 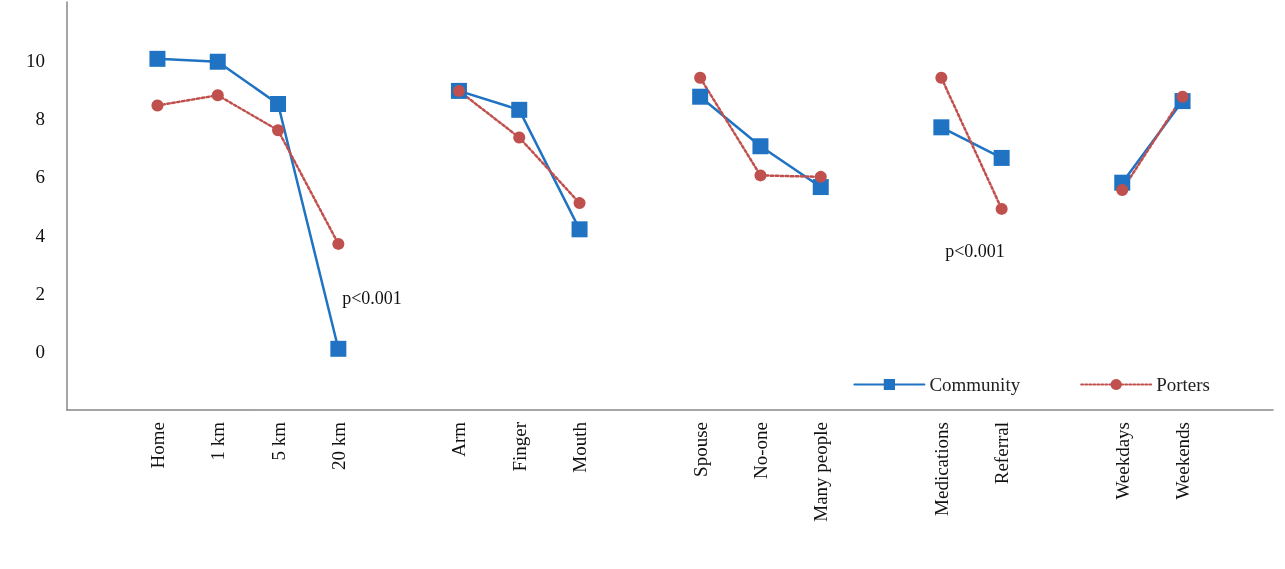 I want to click on x-tick-label: Weekends, so click(x=1183, y=461).